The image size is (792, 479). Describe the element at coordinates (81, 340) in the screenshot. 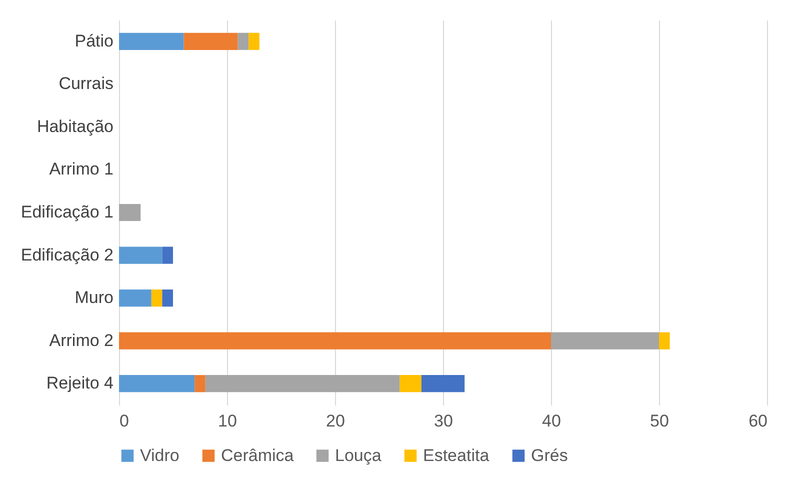

I see `y-tick-label: Arrimo 2` at that location.